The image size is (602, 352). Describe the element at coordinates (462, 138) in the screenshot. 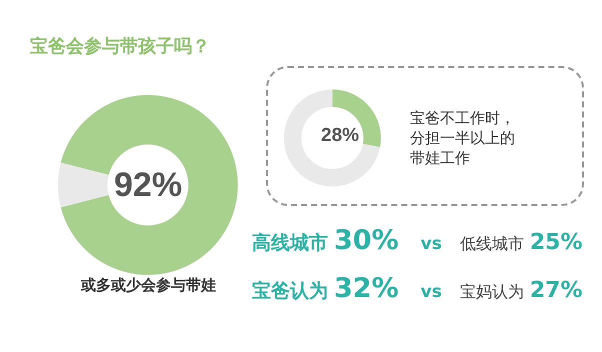

I see `text: 分担一半以上的` at that location.